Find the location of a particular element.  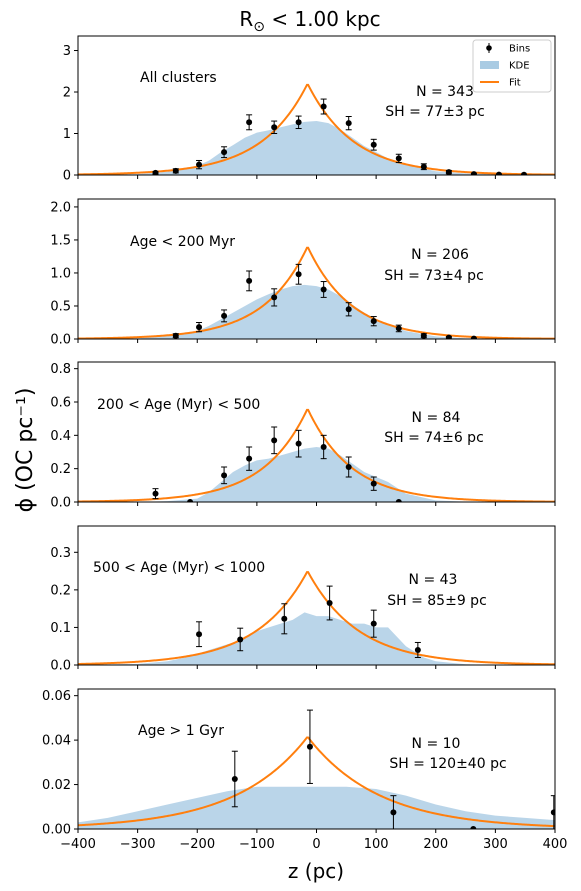

legend-label-kde: KDE is located at coordinates (519, 66).